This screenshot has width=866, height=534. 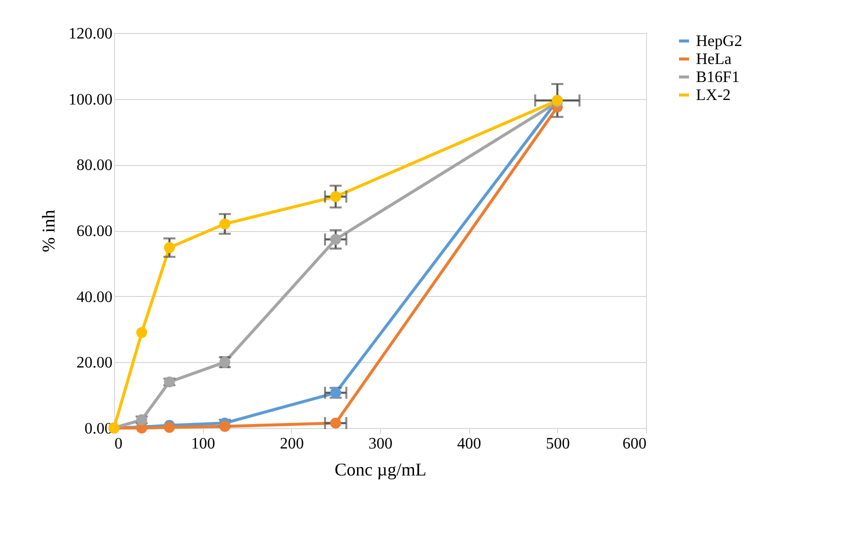 What do you see at coordinates (90, 99) in the screenshot?
I see `y-tick-label: 100.00` at bounding box center [90, 99].